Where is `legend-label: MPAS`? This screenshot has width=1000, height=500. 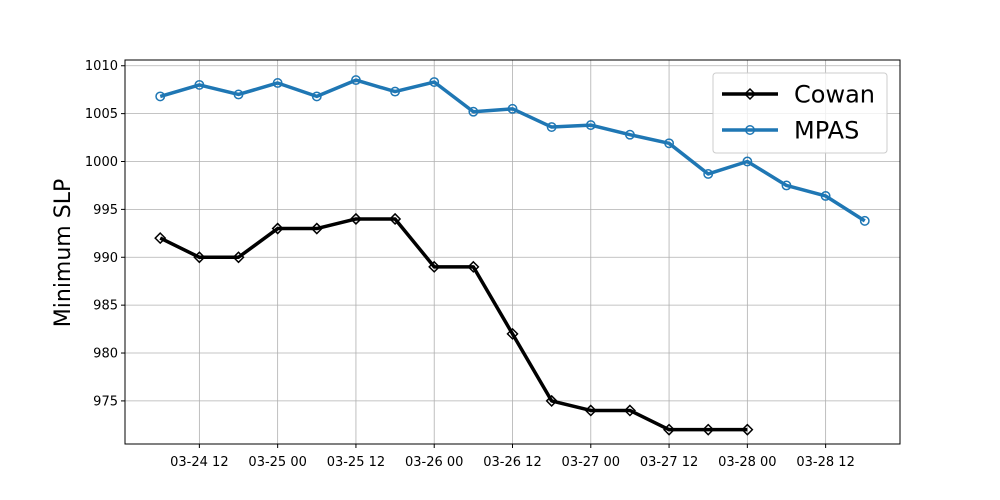 legend-label: MPAS is located at coordinates (826, 131).